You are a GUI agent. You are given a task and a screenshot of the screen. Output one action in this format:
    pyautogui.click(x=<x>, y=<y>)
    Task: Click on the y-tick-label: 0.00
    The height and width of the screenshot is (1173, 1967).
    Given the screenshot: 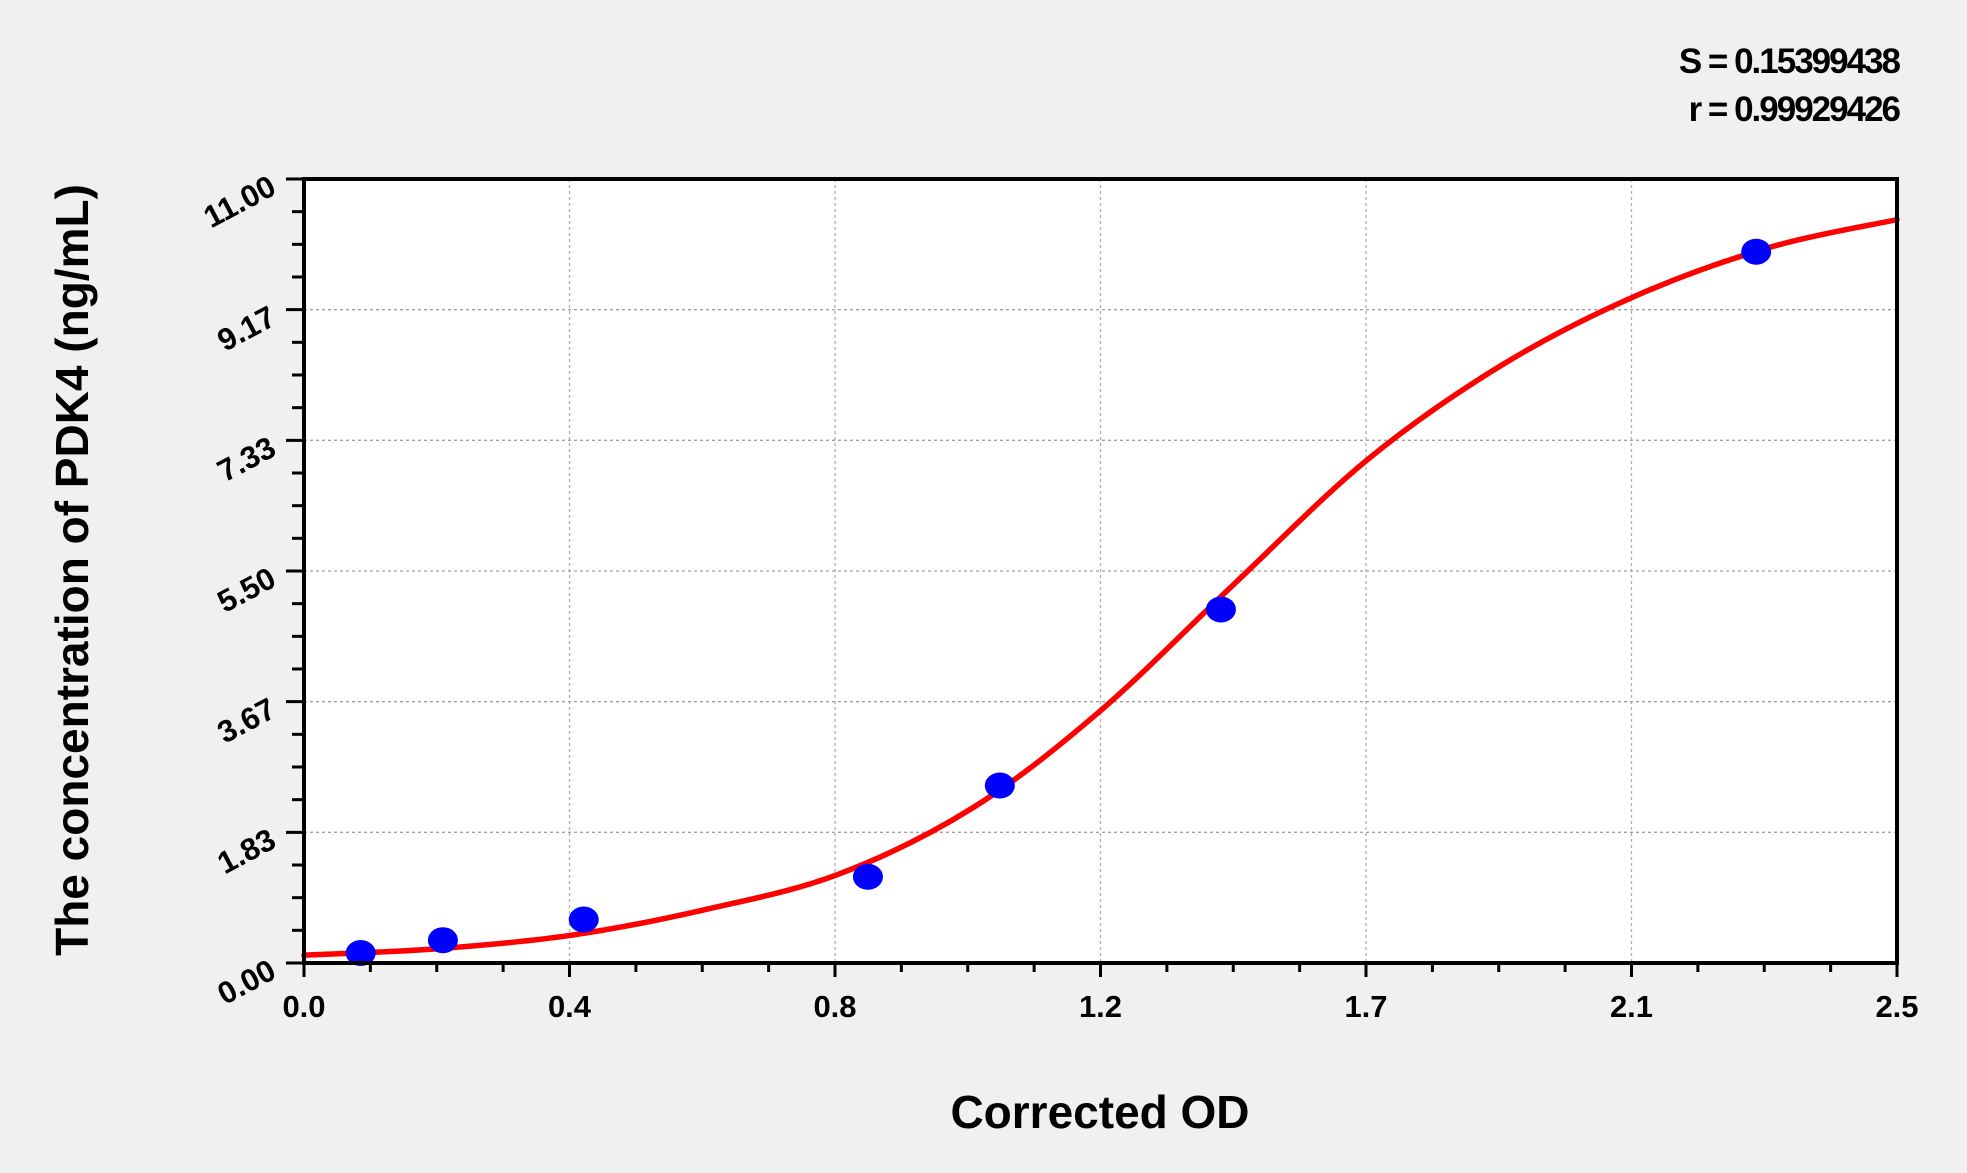 What is the action you would take?
    pyautogui.click(x=247, y=981)
    